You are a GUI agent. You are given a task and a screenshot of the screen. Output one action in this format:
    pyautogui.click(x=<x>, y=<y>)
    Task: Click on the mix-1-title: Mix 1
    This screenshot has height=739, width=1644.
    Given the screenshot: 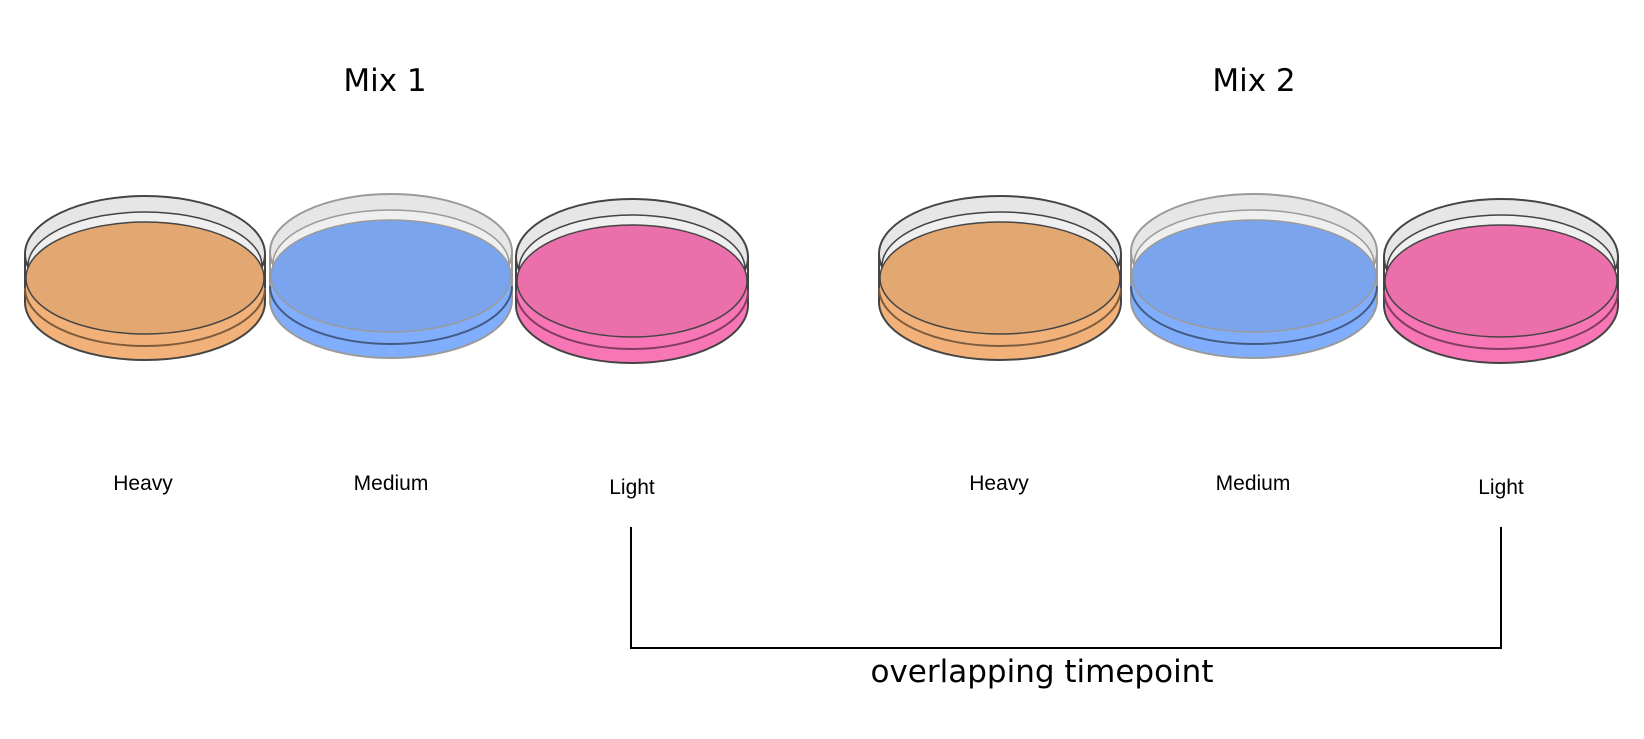 What is the action you would take?
    pyautogui.click(x=384, y=81)
    